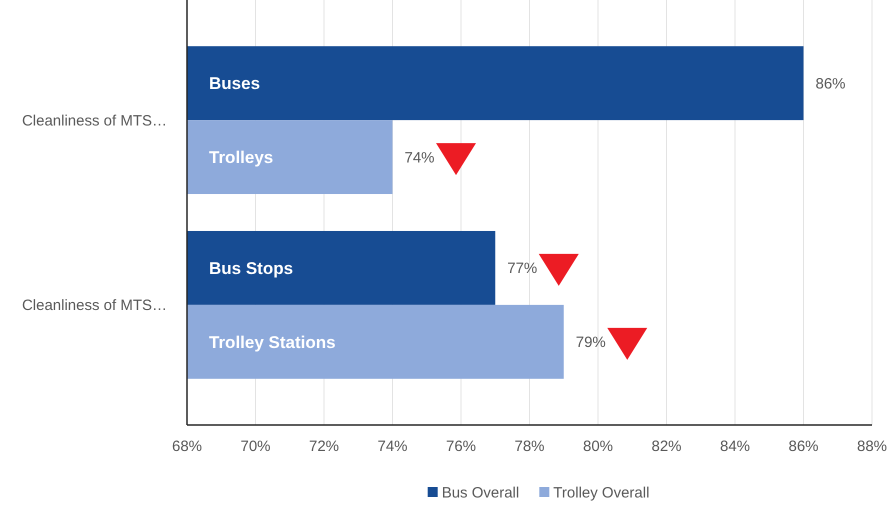 The width and height of the screenshot is (894, 506). Describe the element at coordinates (251, 268) in the screenshot. I see `annotation: Bus Stops` at that location.